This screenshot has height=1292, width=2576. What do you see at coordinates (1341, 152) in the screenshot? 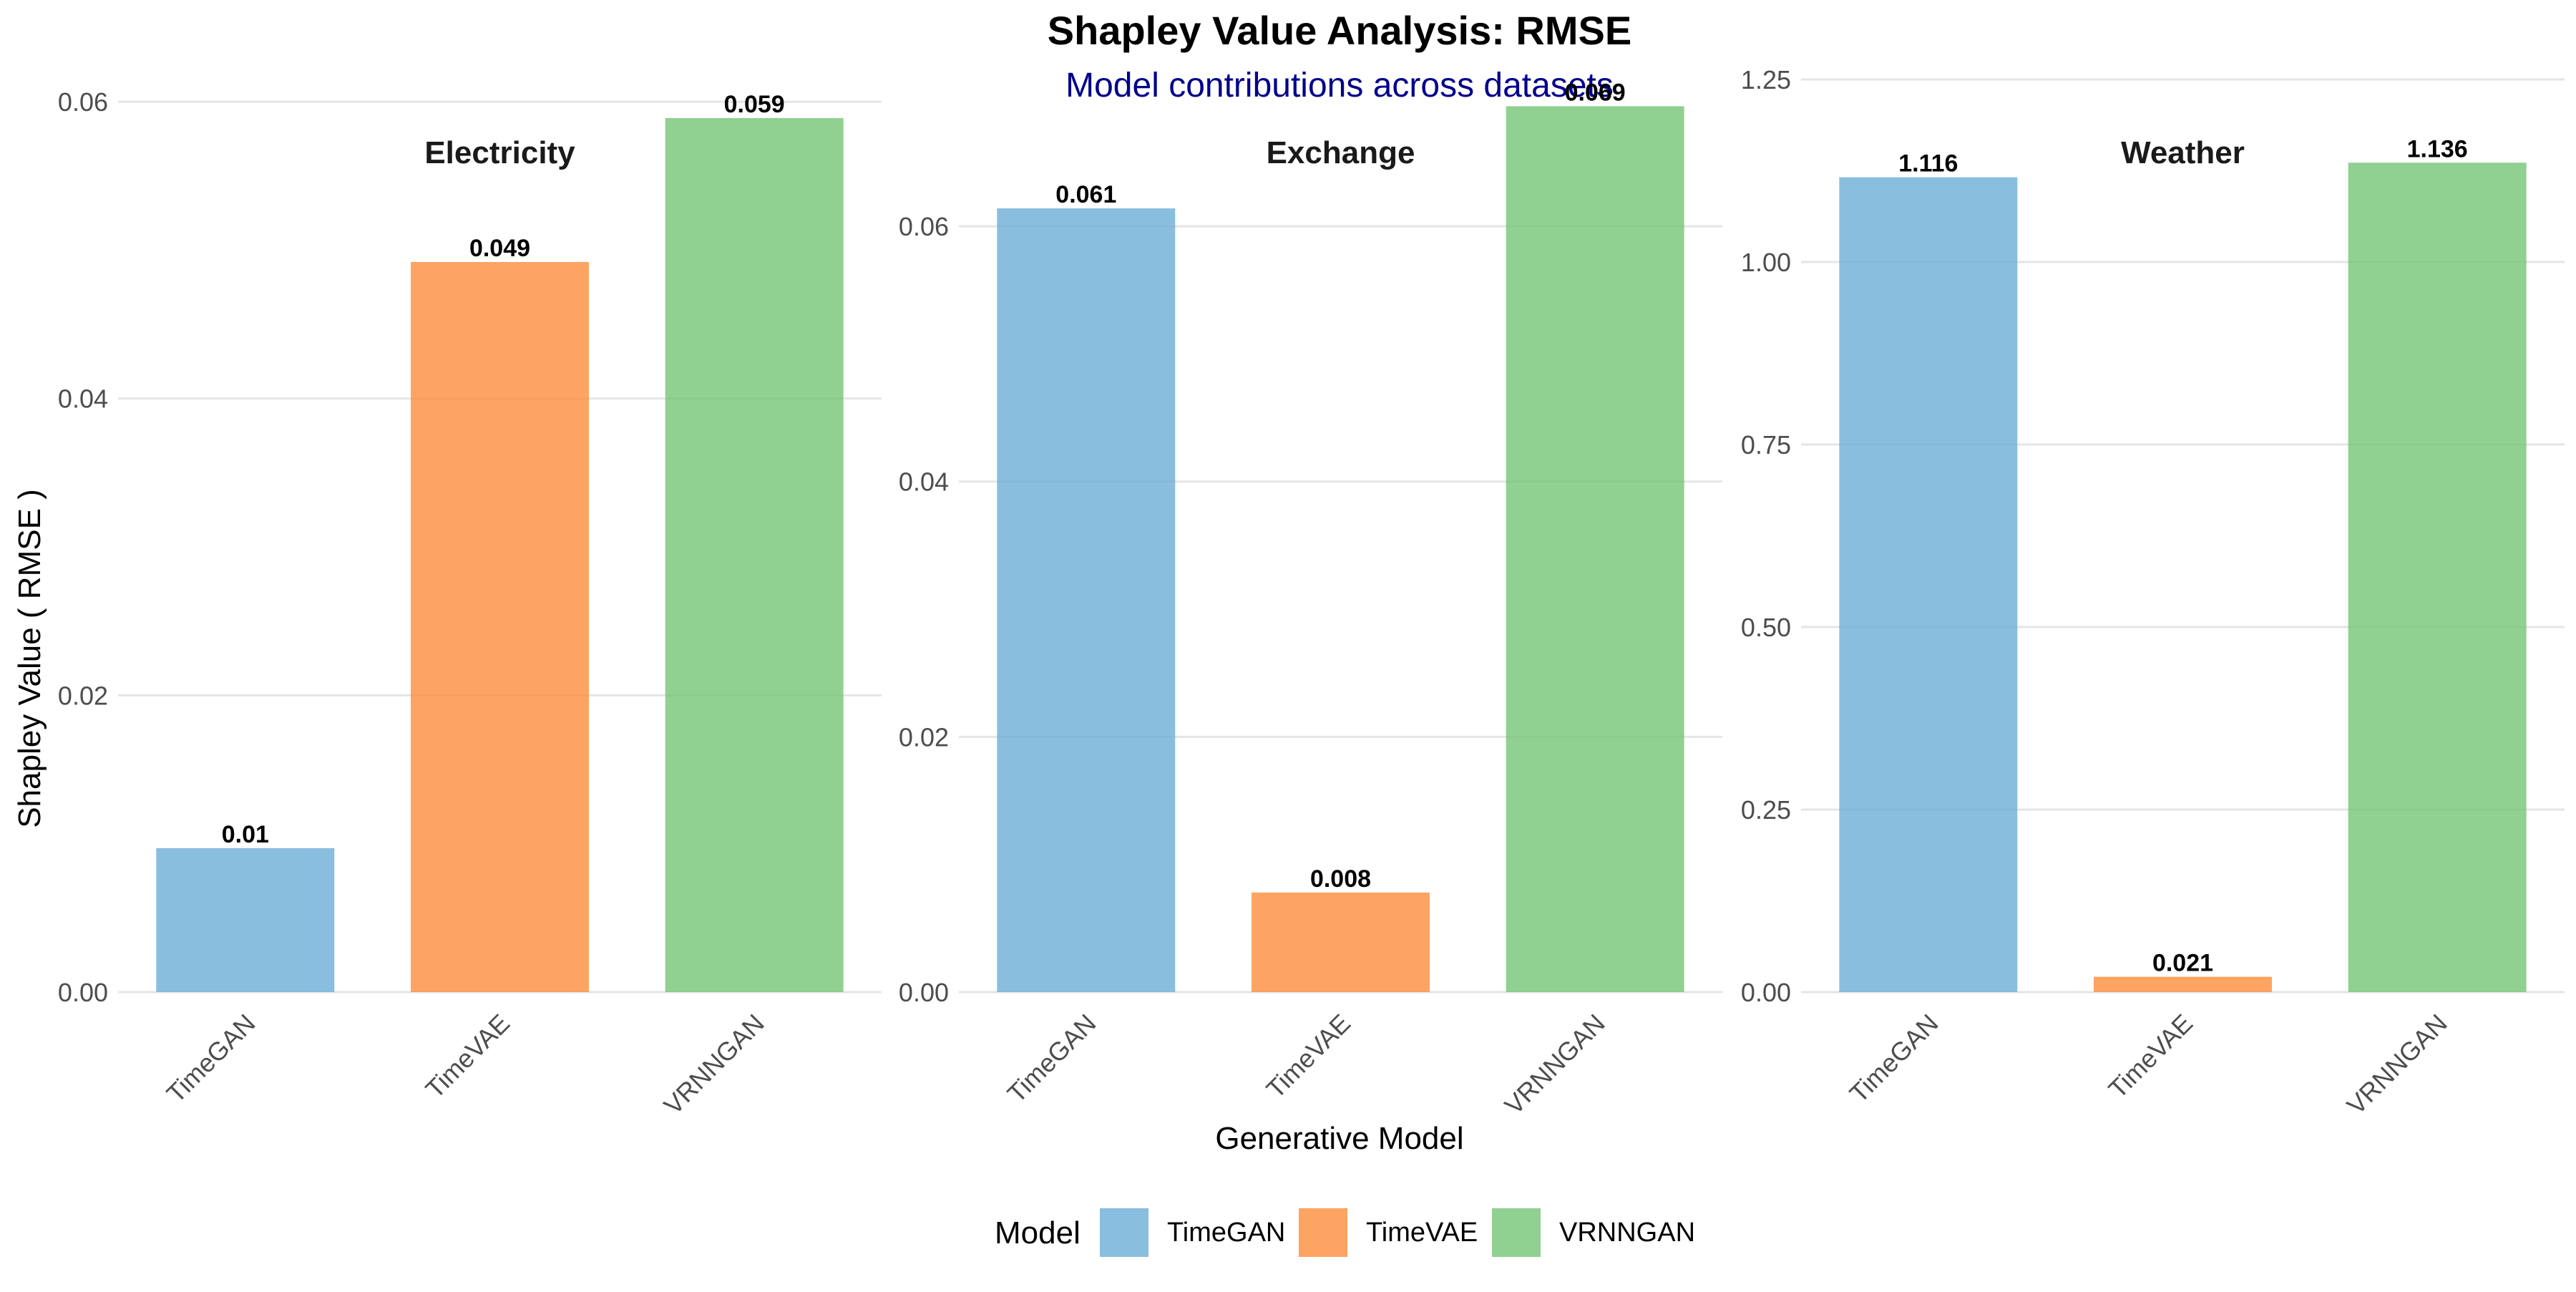
I see `facet-label: Exchange` at bounding box center [1341, 152].